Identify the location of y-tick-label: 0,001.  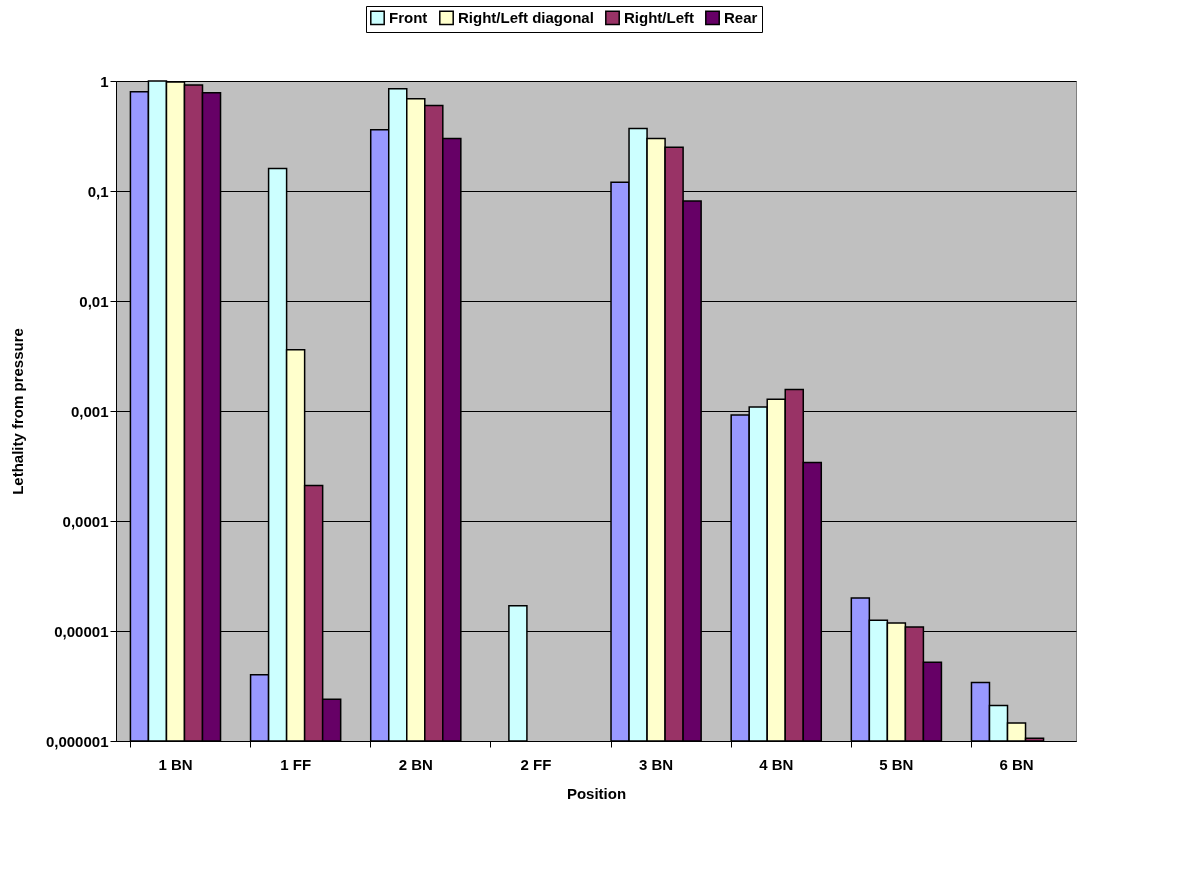
(89, 411).